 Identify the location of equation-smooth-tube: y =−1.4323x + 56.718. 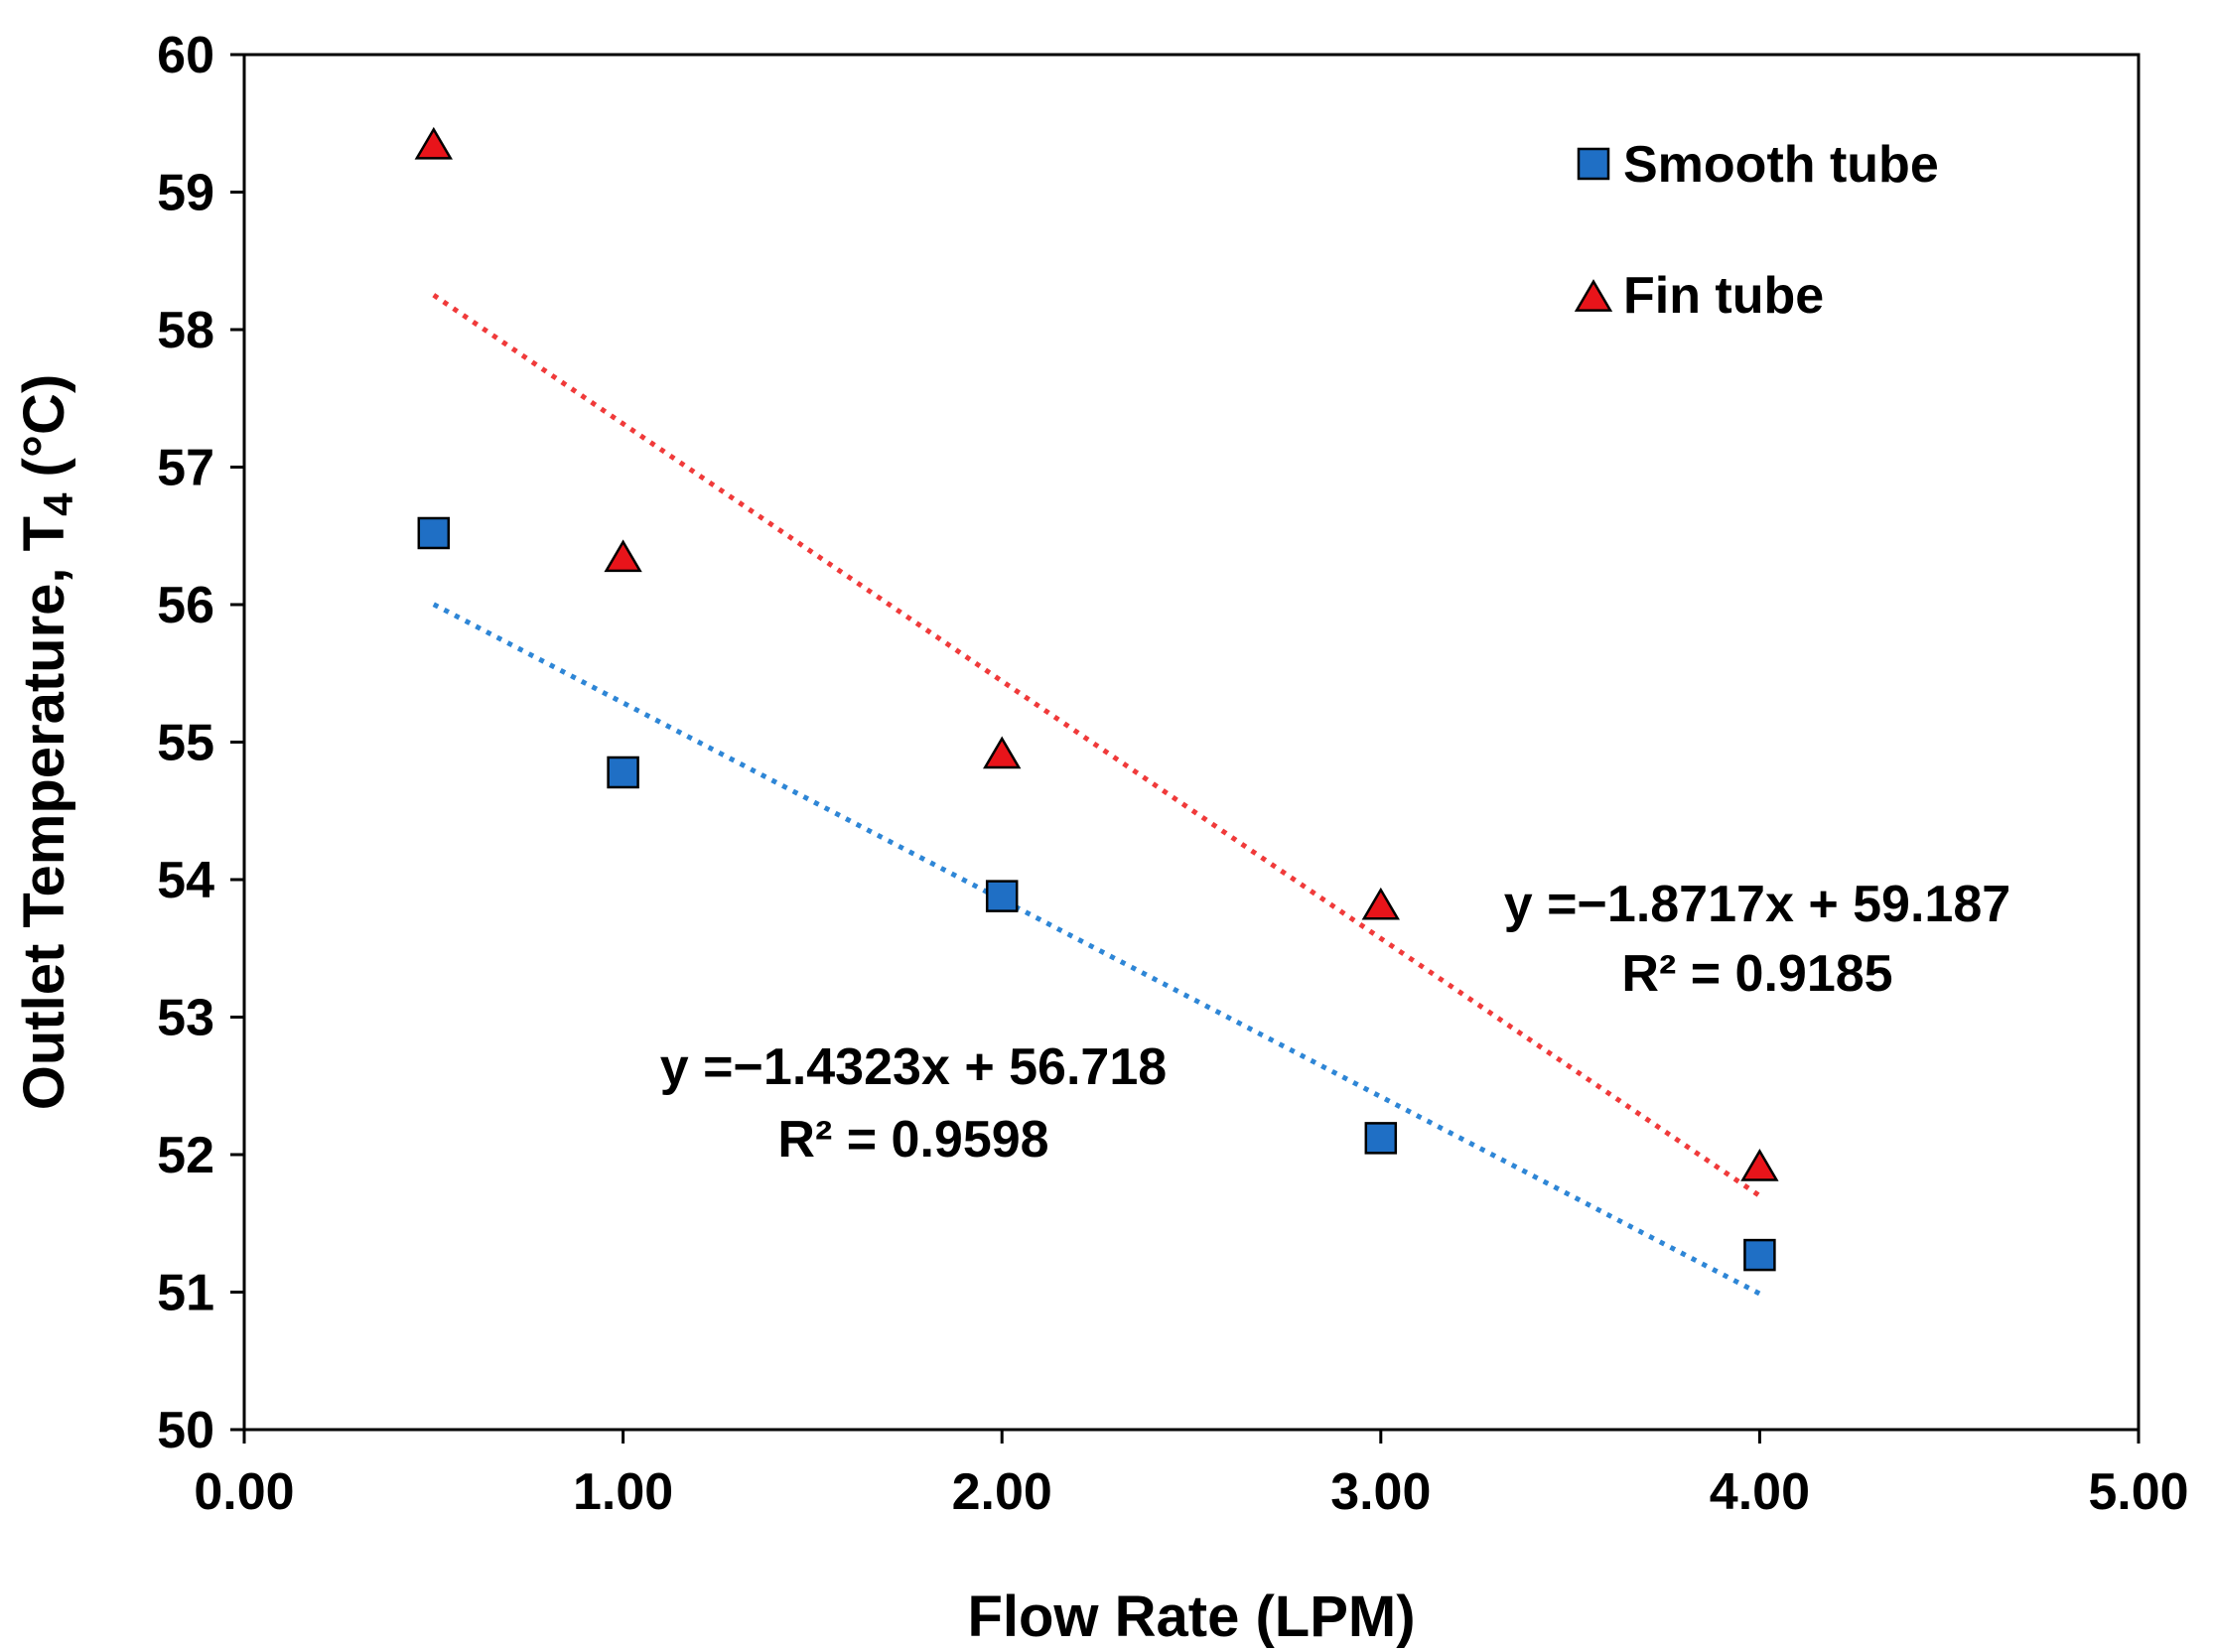
(913, 1067).